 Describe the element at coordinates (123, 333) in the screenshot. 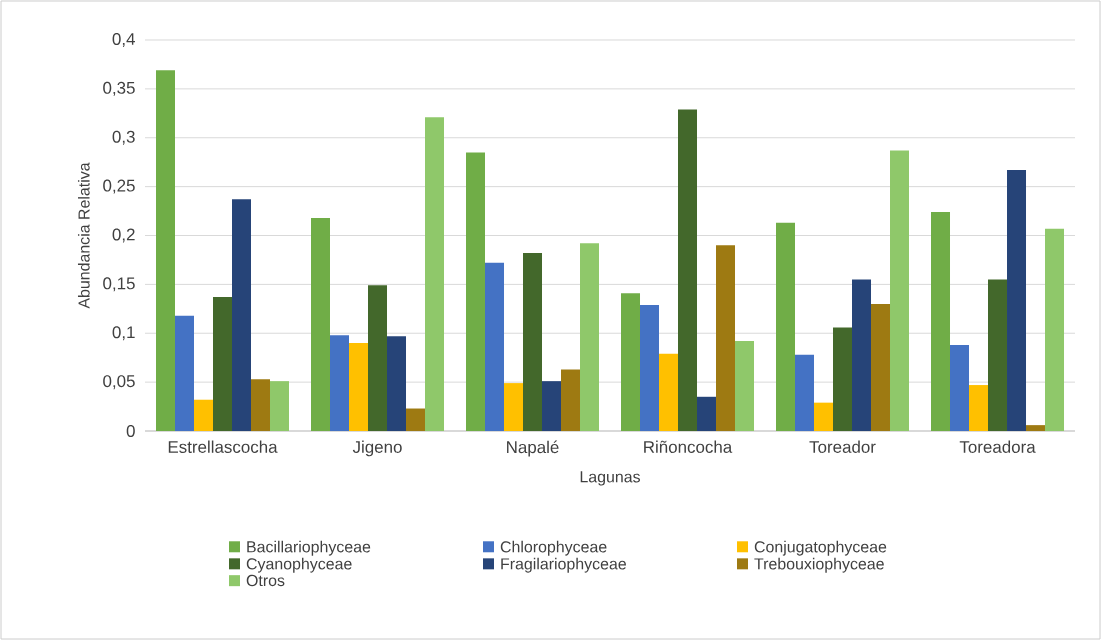

I see `y-tick-label: 0,1` at that location.